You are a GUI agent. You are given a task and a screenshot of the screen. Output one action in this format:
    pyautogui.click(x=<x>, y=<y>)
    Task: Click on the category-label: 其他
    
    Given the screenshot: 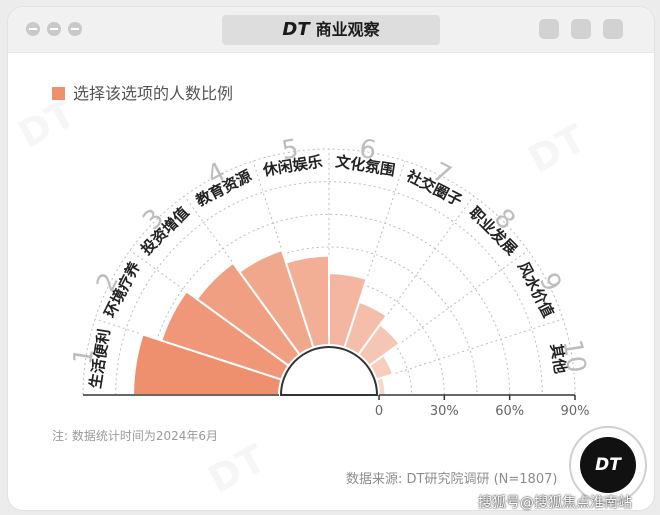 What is the action you would take?
    pyautogui.click(x=558, y=358)
    